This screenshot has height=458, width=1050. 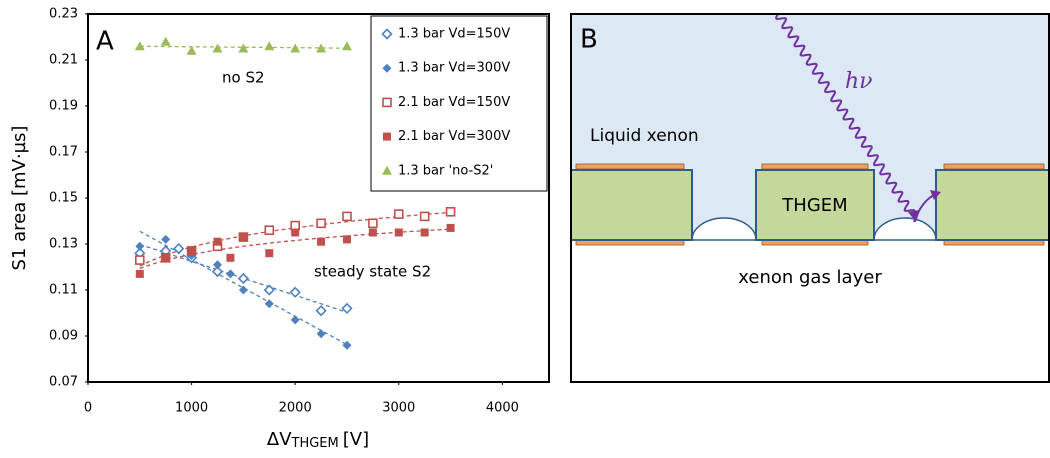 What do you see at coordinates (63, 244) in the screenshot?
I see `y-tick-label: 0.13` at bounding box center [63, 244].